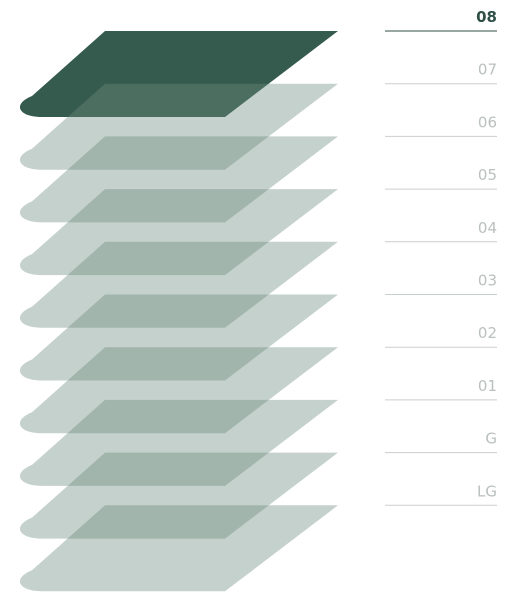 This screenshot has height=594, width=505. Describe the element at coordinates (487, 281) in the screenshot. I see `floor-label: 03` at that location.